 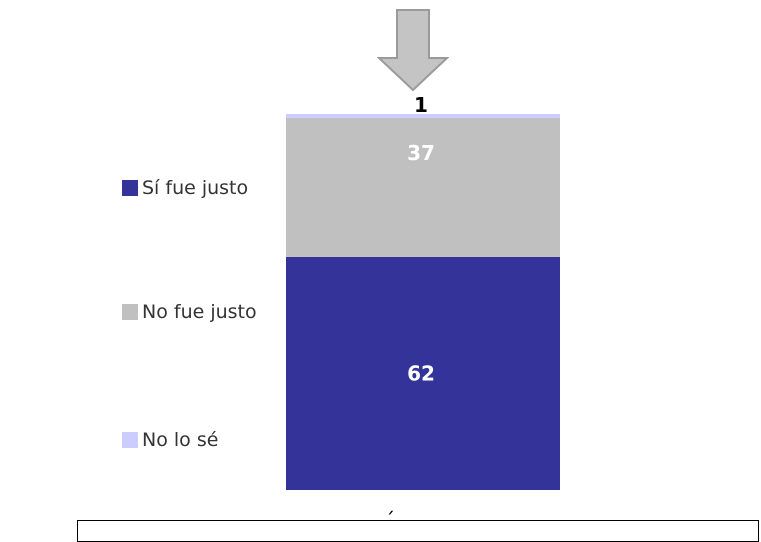 I want to click on legend-label: Sí fue justo, so click(x=195, y=188).